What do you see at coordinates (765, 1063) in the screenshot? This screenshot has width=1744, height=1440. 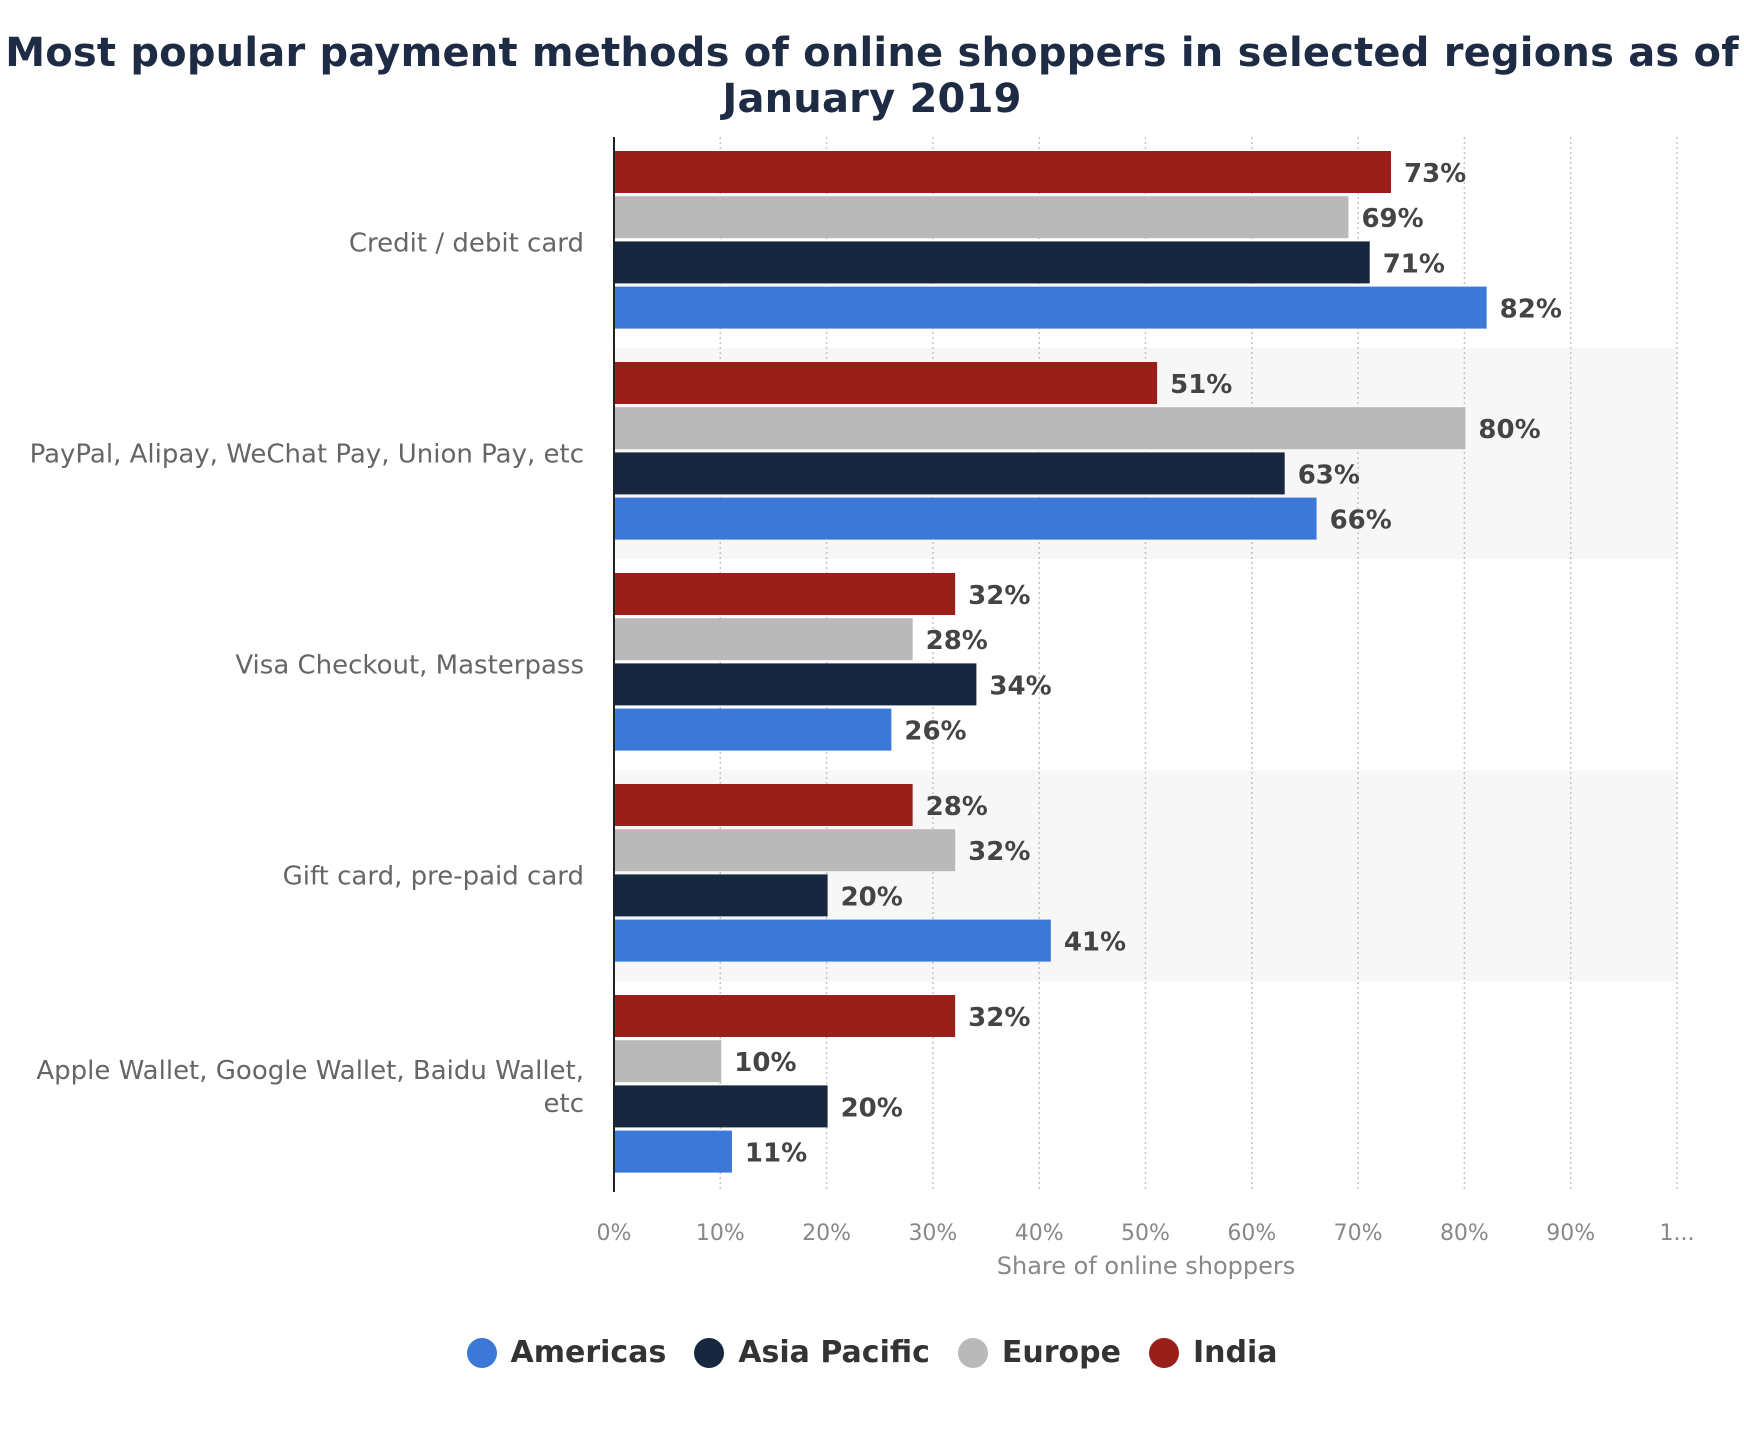 I see `value-label: 10%` at bounding box center [765, 1063].